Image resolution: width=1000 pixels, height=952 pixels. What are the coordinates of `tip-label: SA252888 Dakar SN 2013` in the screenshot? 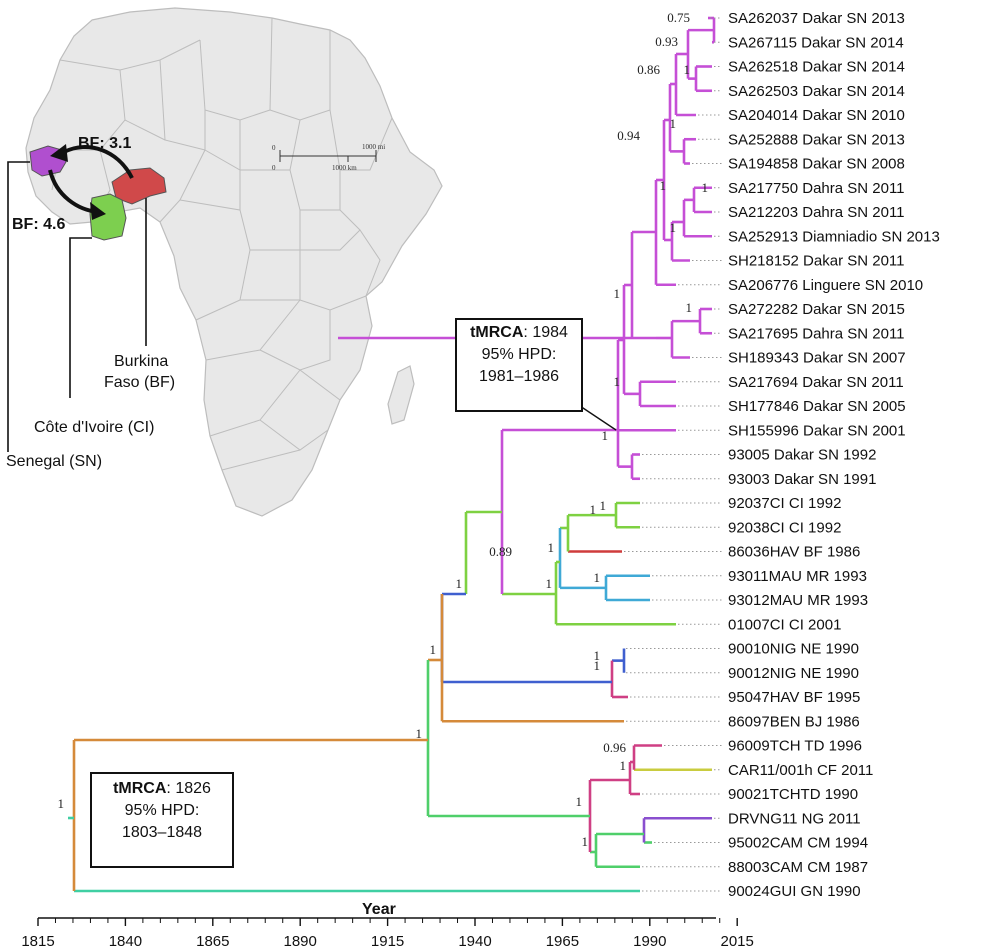 It's located at (816, 139).